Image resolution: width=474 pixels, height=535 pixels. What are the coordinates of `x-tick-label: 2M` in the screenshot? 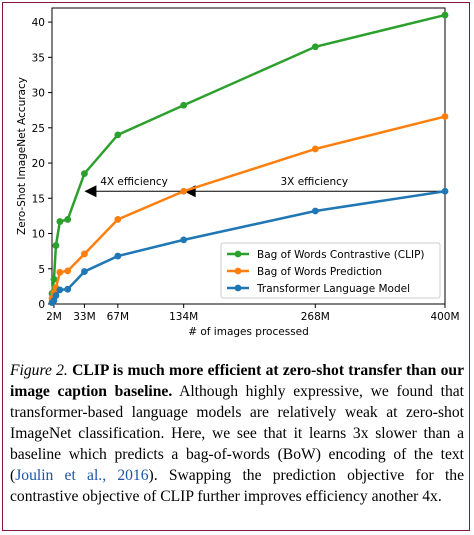 It's located at (54, 317).